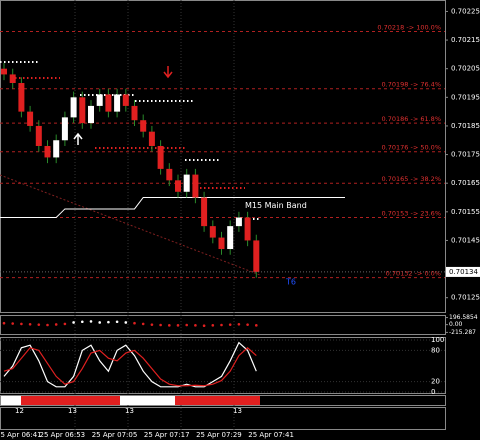 The image size is (480, 440). What do you see at coordinates (78, 138) in the screenshot?
I see `buy-arrow` at bounding box center [78, 138].